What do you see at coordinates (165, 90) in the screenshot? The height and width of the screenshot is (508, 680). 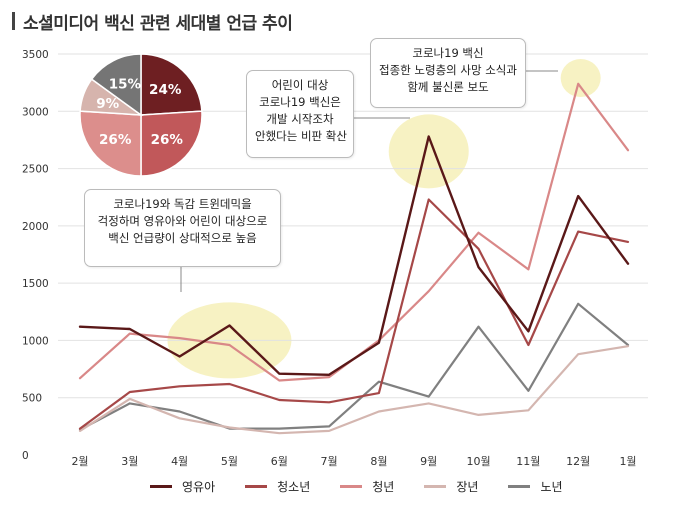 I see `pie-slice-label: 24%` at bounding box center [165, 90].